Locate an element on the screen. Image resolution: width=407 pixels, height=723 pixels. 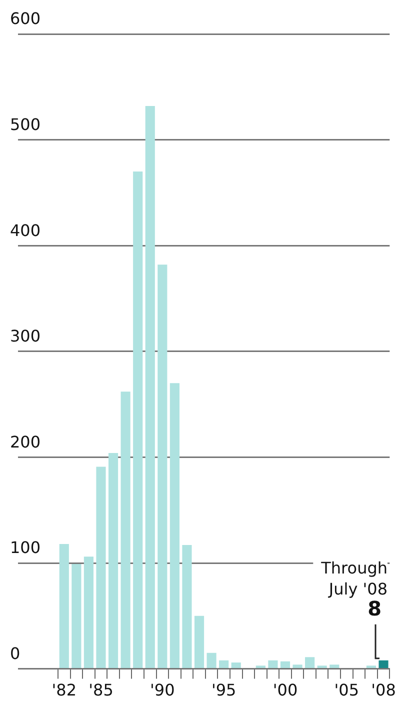
y-tick-label: 300 is located at coordinates (25, 336).